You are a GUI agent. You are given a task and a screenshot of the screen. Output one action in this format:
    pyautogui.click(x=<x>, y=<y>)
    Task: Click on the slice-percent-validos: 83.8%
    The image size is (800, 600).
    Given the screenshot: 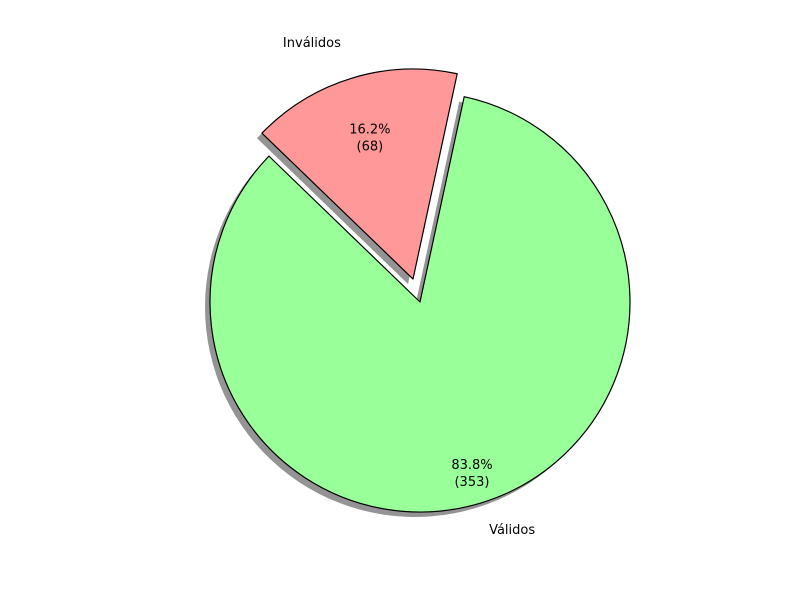 What is the action you would take?
    pyautogui.click(x=471, y=465)
    